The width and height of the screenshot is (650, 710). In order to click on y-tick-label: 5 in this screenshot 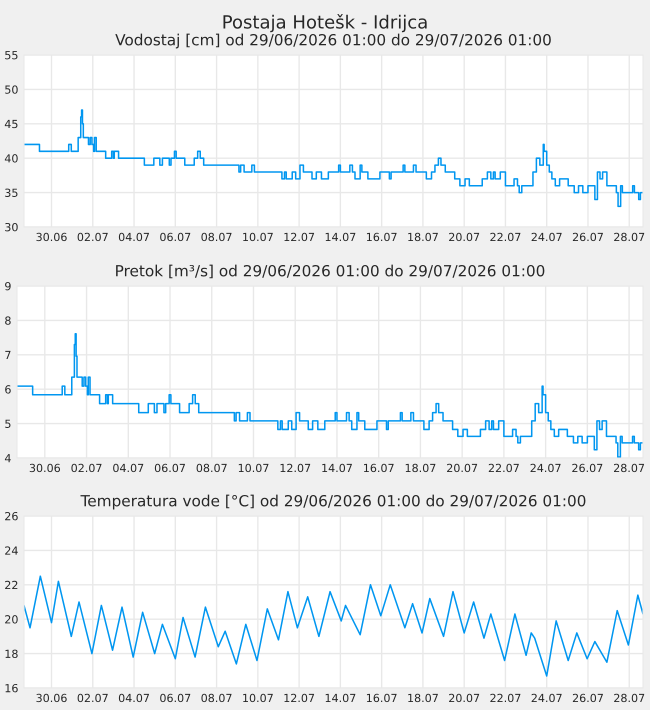, I will do `click(7, 424)`.